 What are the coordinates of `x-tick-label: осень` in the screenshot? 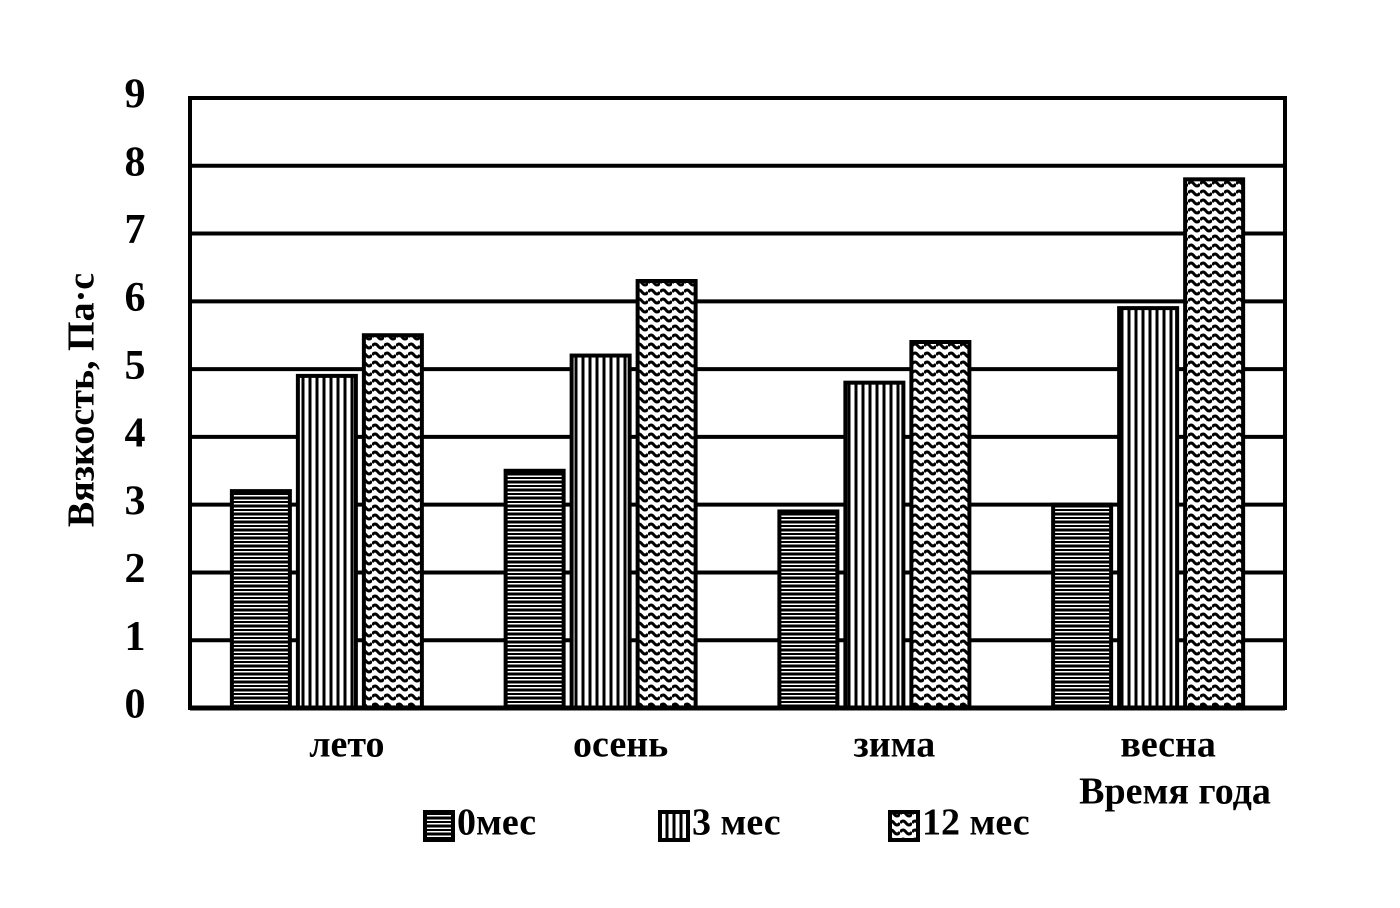 It's located at (620, 745).